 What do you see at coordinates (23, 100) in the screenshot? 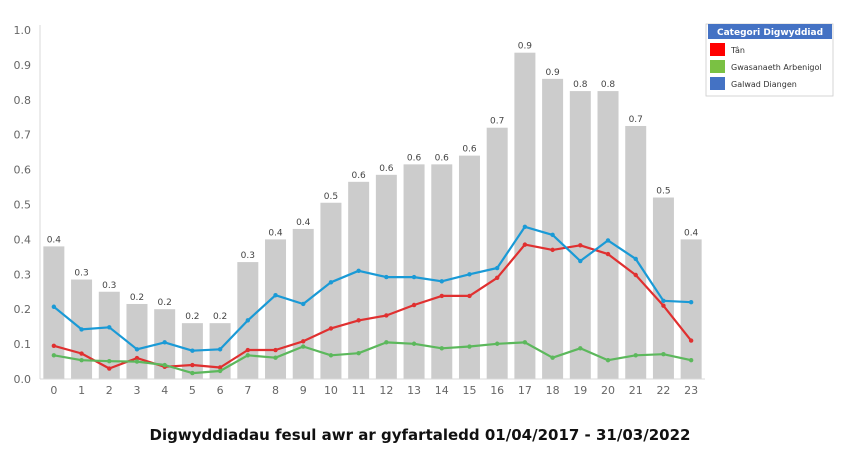
I see `y-tick-label: 0.8` at bounding box center [23, 100].